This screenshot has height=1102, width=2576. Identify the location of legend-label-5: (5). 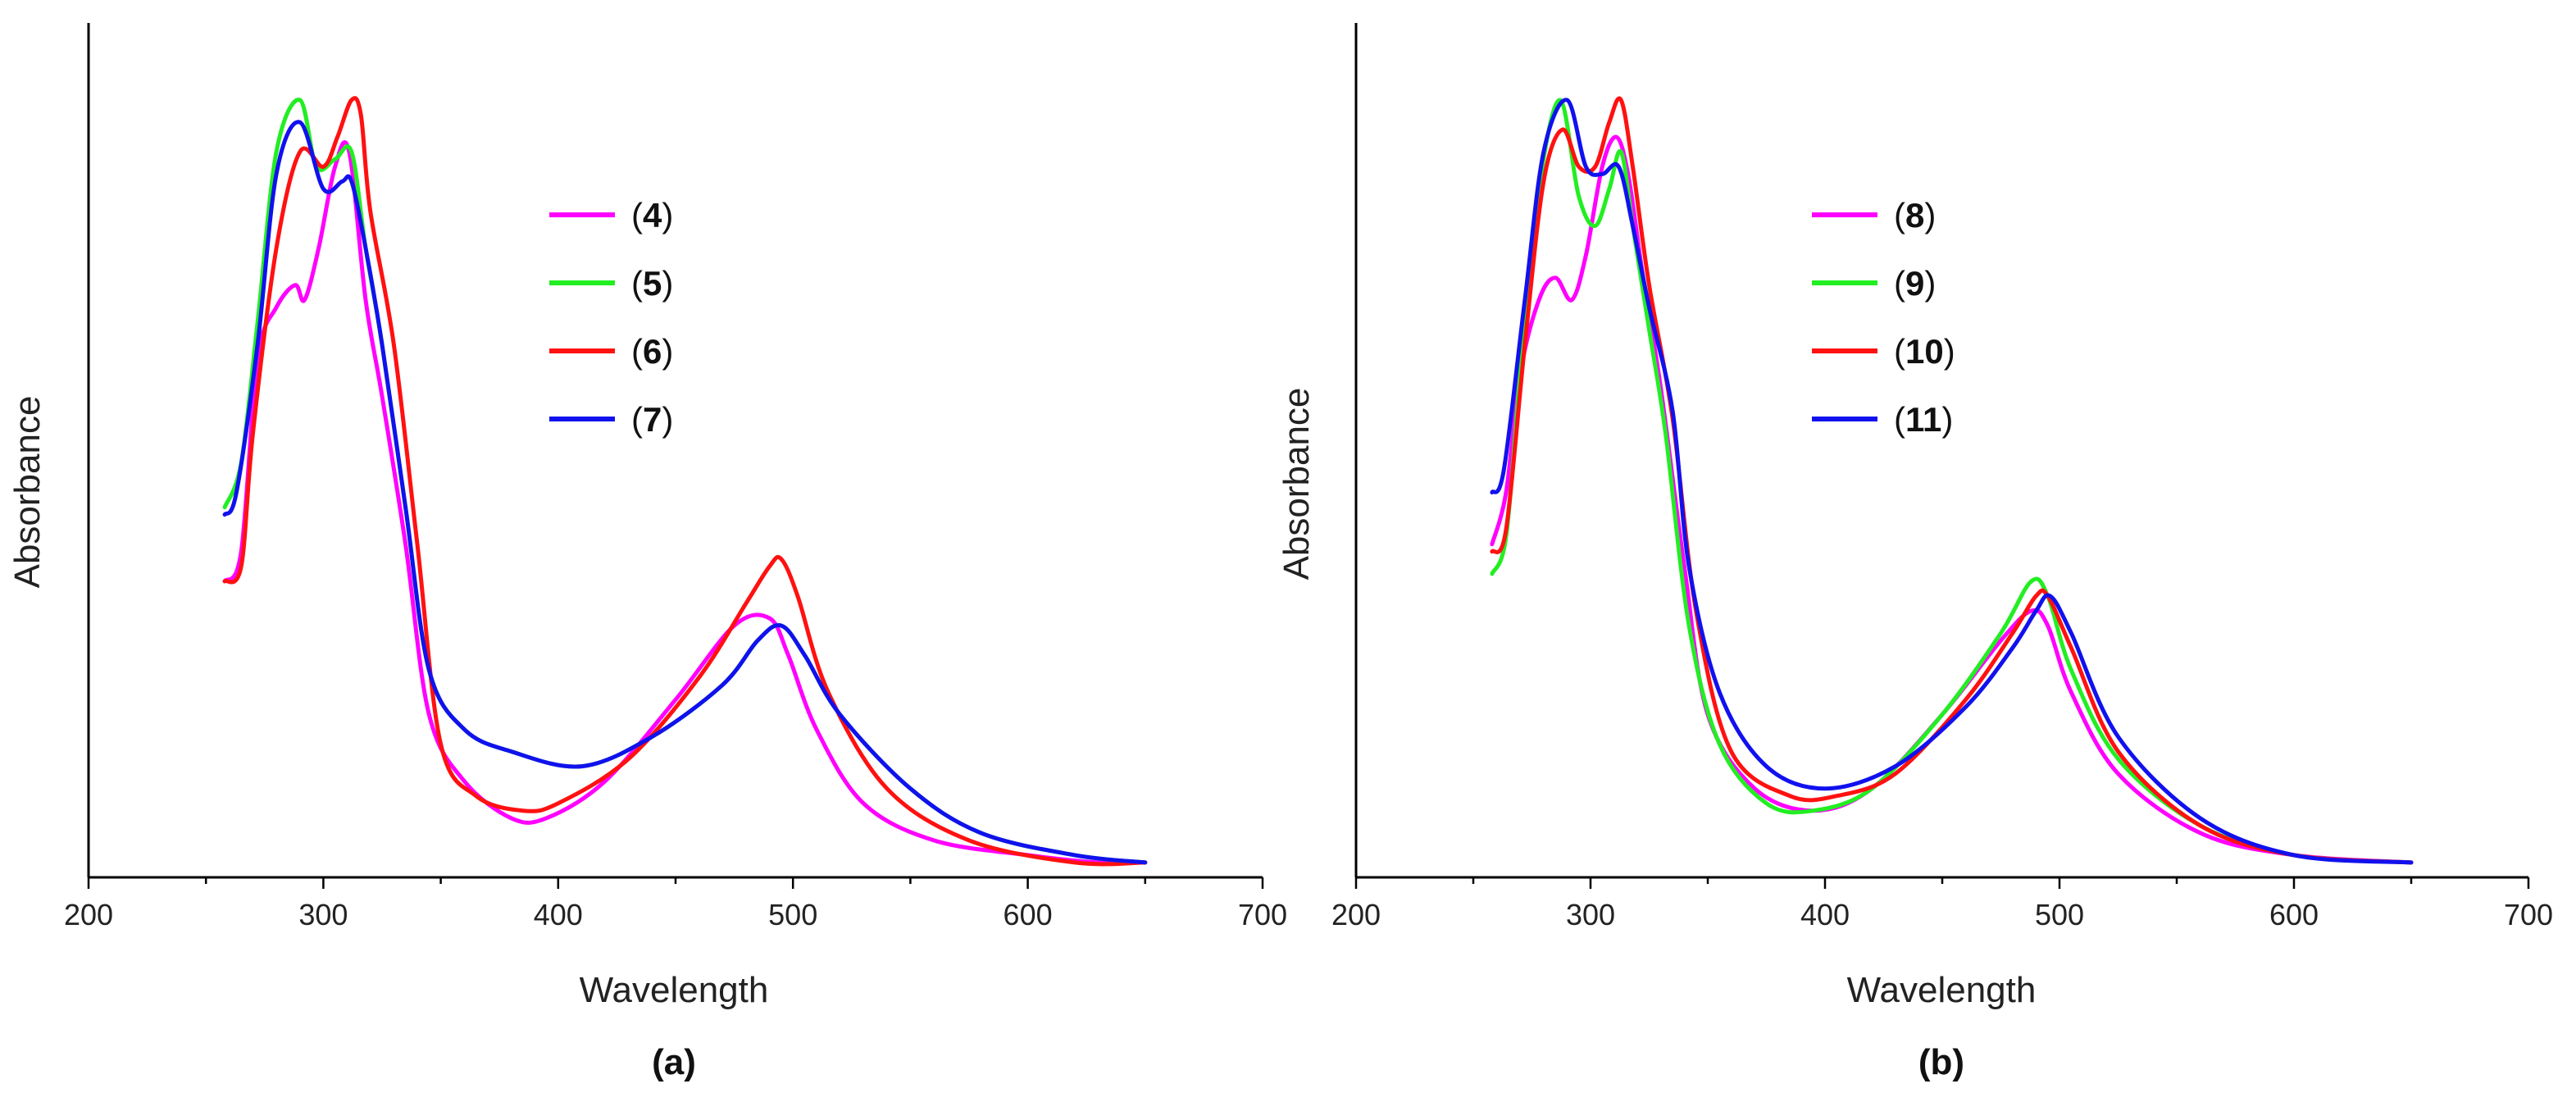
(652, 283).